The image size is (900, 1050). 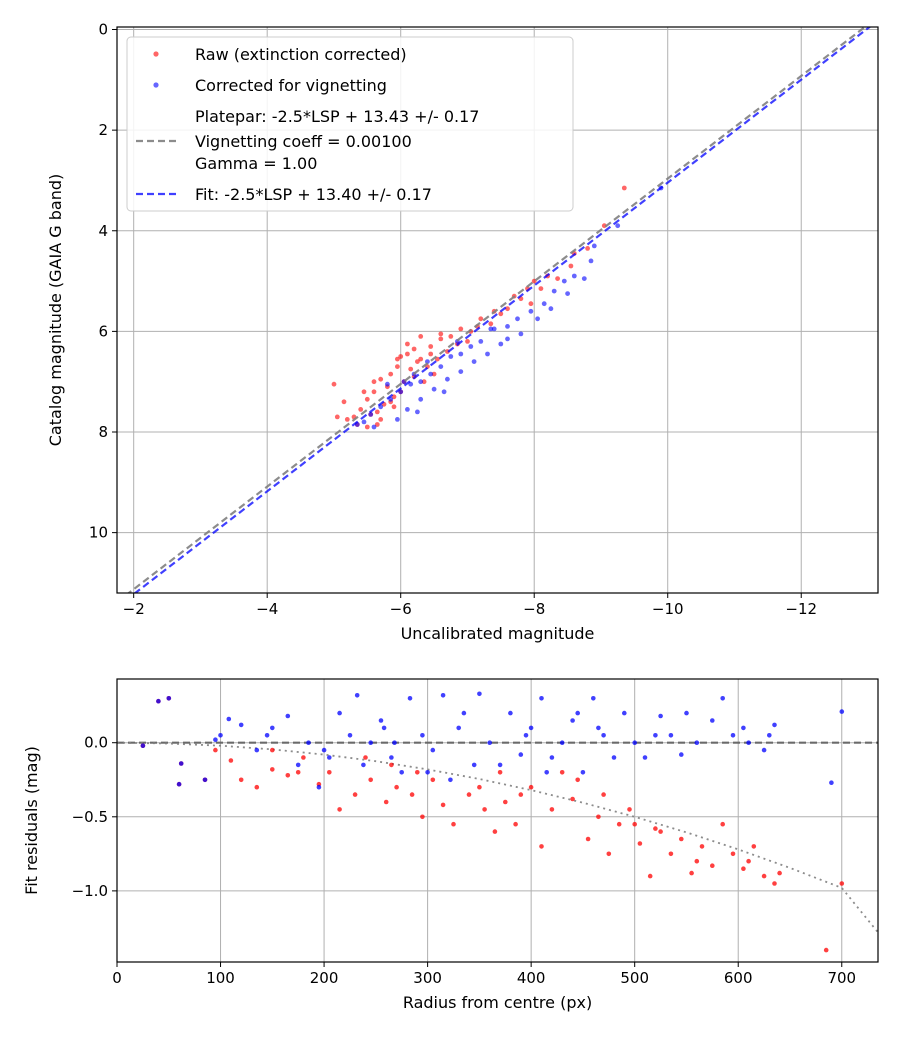 What do you see at coordinates (534, 609) in the screenshot?
I see `calibration-x-tick-label: −8` at bounding box center [534, 609].